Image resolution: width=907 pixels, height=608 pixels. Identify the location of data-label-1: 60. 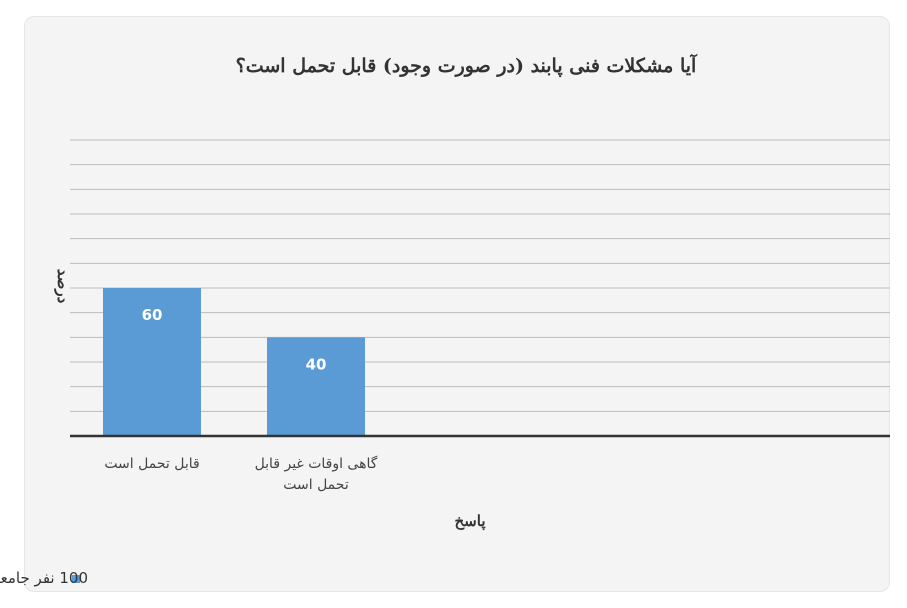
(152, 315).